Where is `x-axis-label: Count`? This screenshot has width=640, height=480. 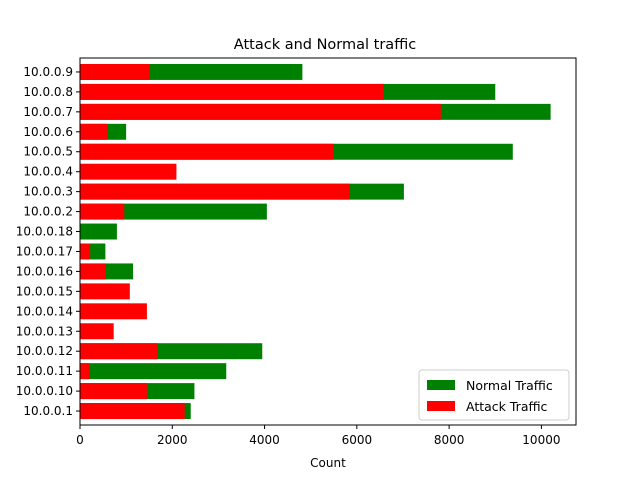 x-axis-label: Count is located at coordinates (328, 463).